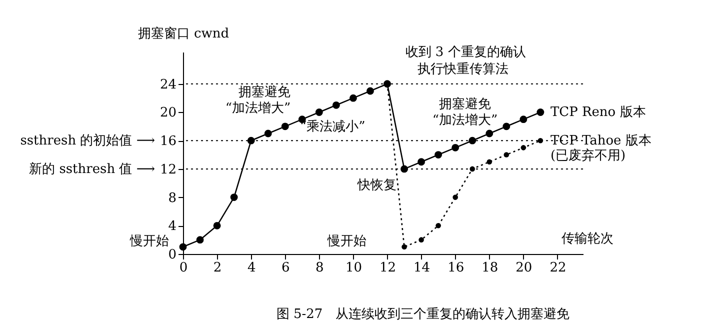  Describe the element at coordinates (168, 113) in the screenshot. I see `y-tick-label: 20` at that location.